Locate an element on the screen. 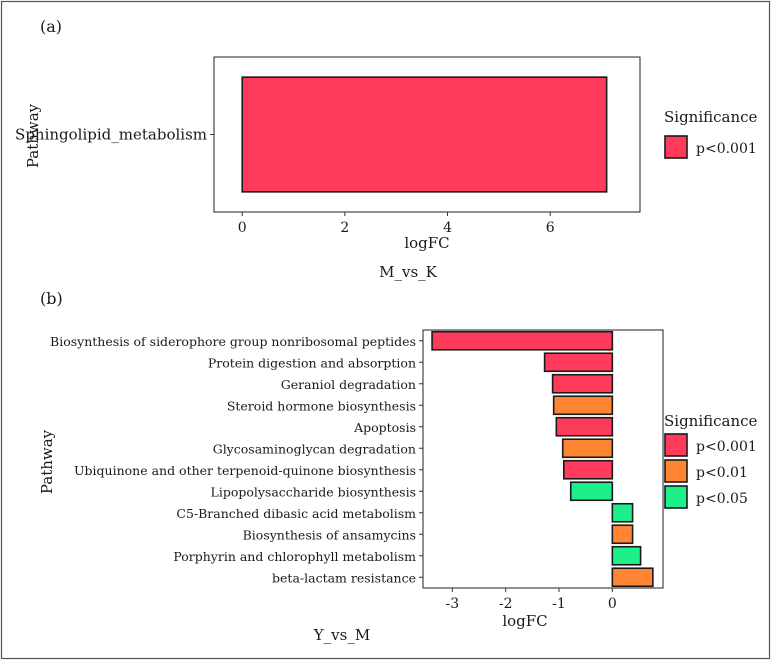 Image resolution: width=771 pixels, height=660 pixels. panel-a-yaxis: Sphingolipid_metabolism is located at coordinates (114, 135).